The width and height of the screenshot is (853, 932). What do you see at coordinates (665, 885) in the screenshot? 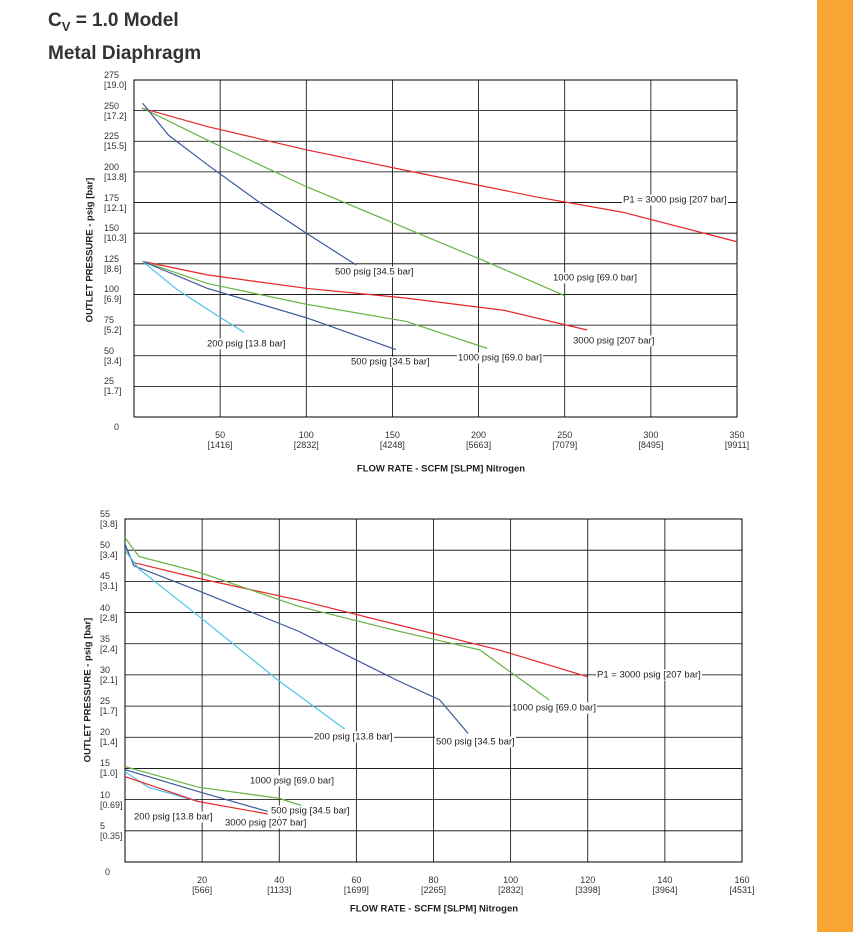
I see `x-tick-label: 140 [3964]` at bounding box center [665, 885].